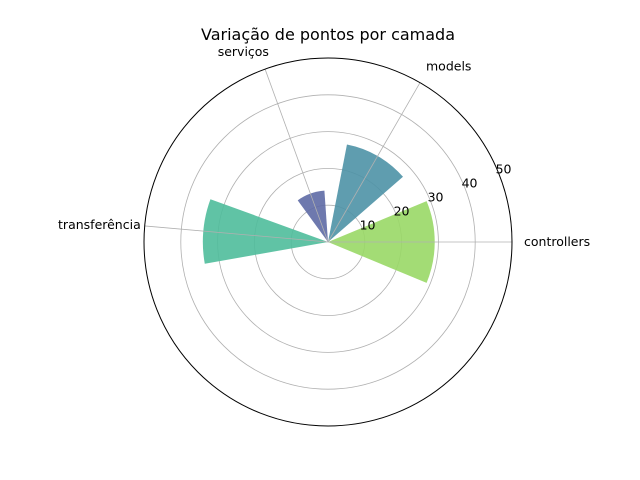 This screenshot has height=480, width=640. I want to click on bar-serviços, so click(312, 216).